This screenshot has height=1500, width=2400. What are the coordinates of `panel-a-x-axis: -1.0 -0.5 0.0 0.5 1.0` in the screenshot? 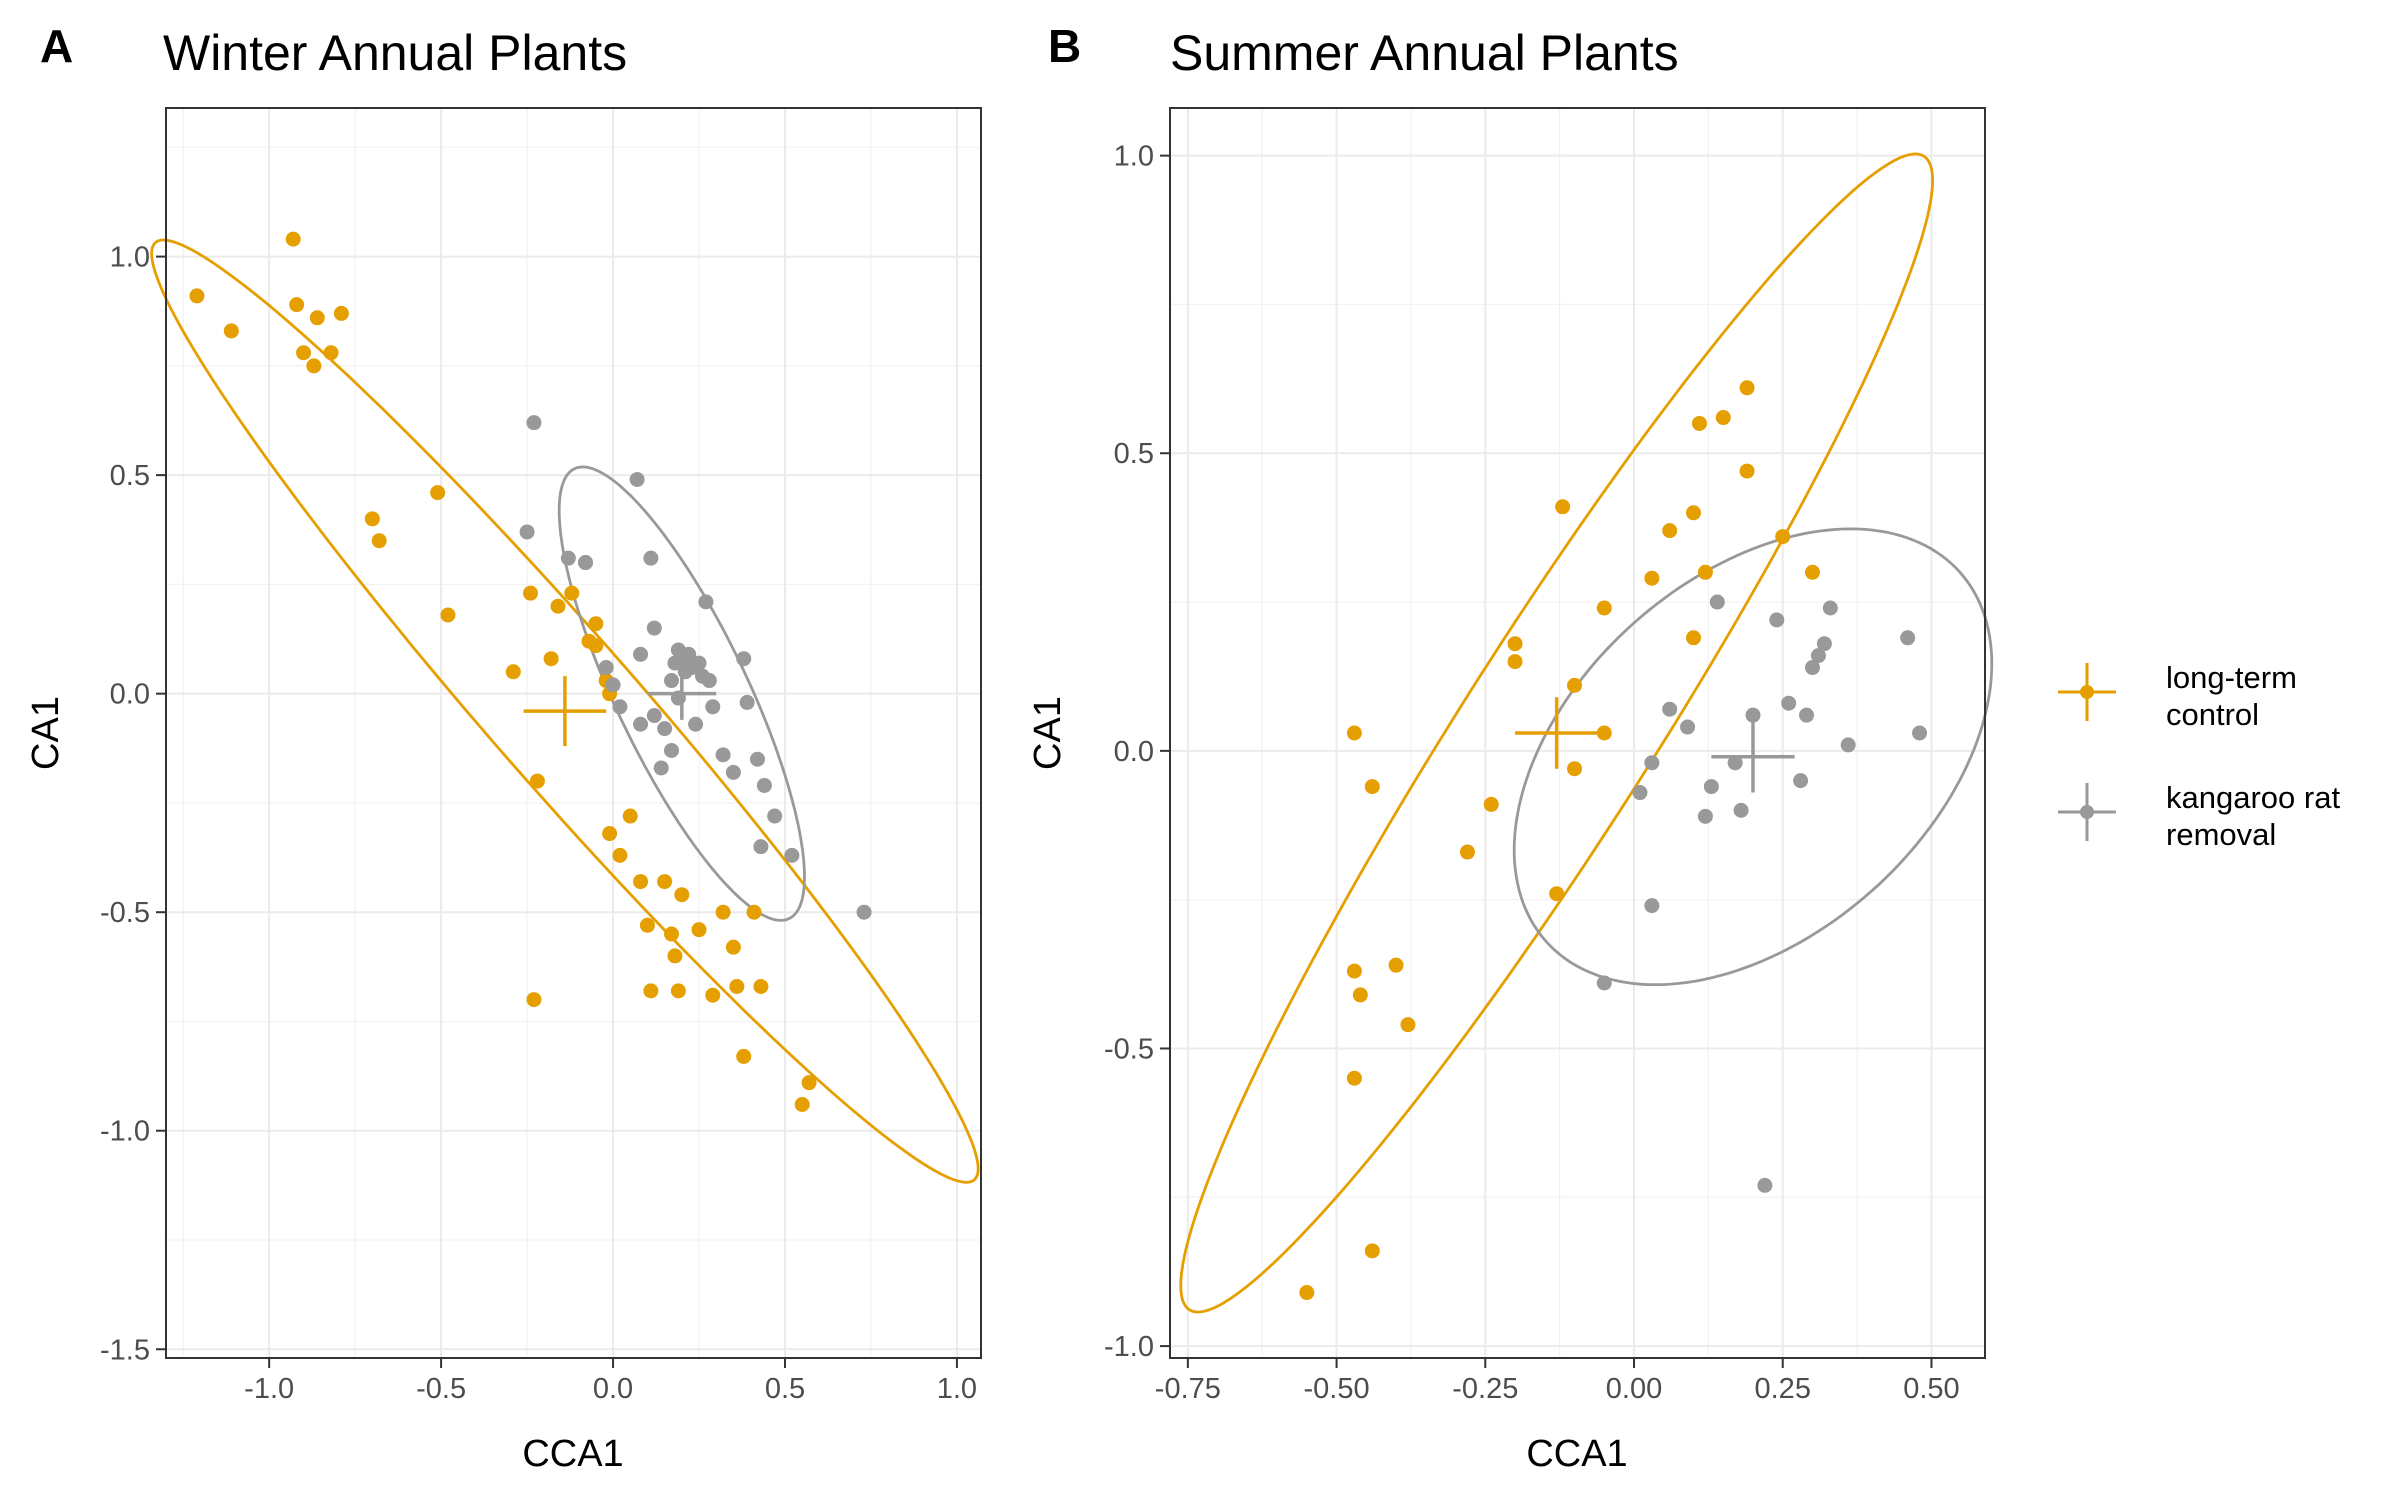 It's located at (610, 1381).